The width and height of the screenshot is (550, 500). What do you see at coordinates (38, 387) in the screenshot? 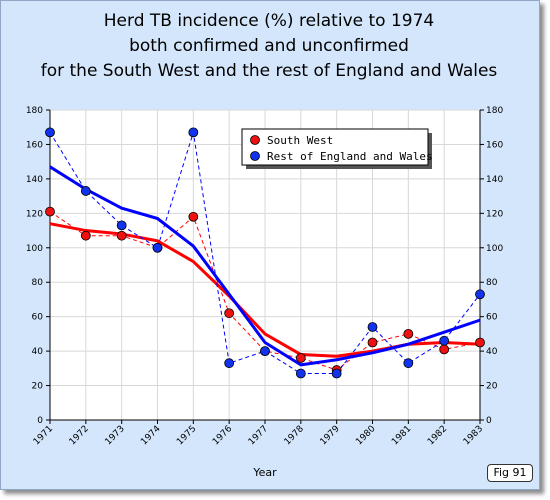
I see `y-tick-label-left: 20` at bounding box center [38, 387].